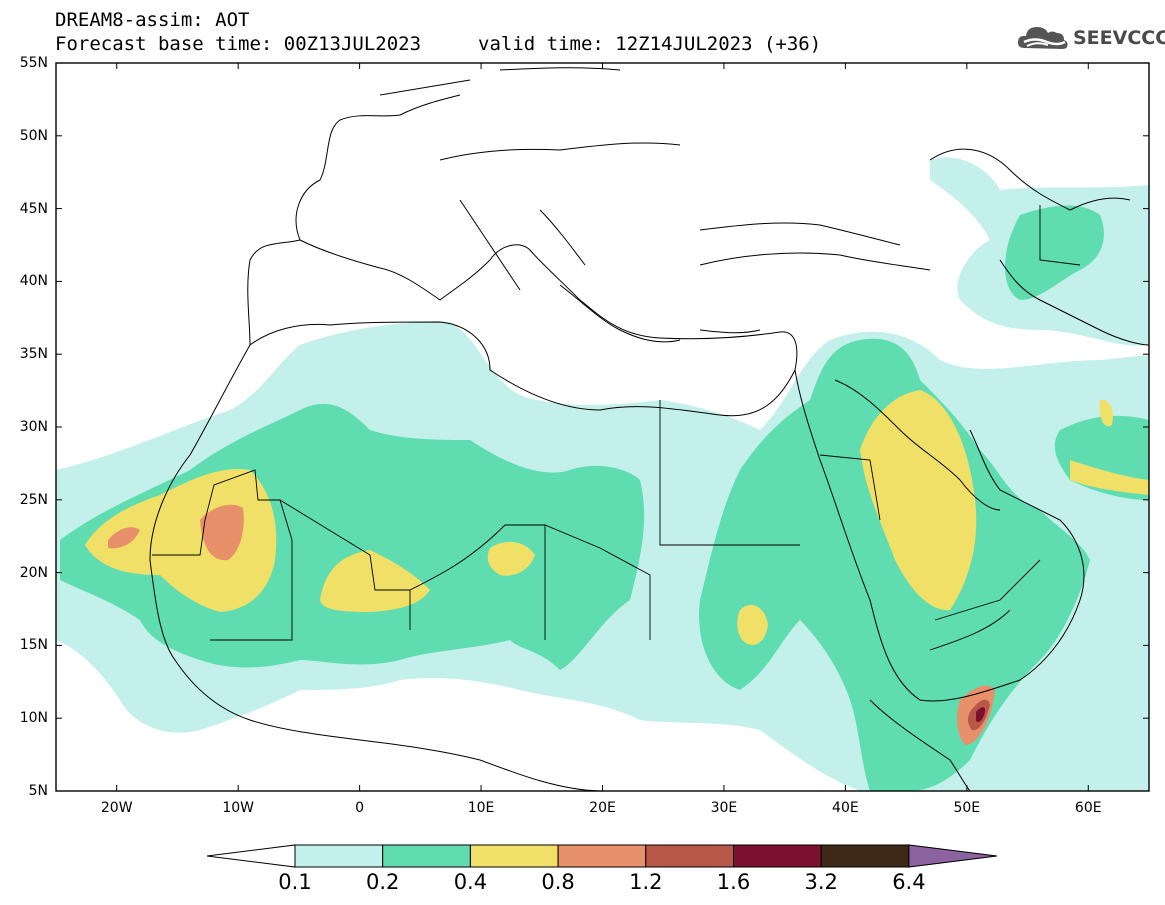  Describe the element at coordinates (33, 354) in the screenshot. I see `lat-label: 35N` at that location.